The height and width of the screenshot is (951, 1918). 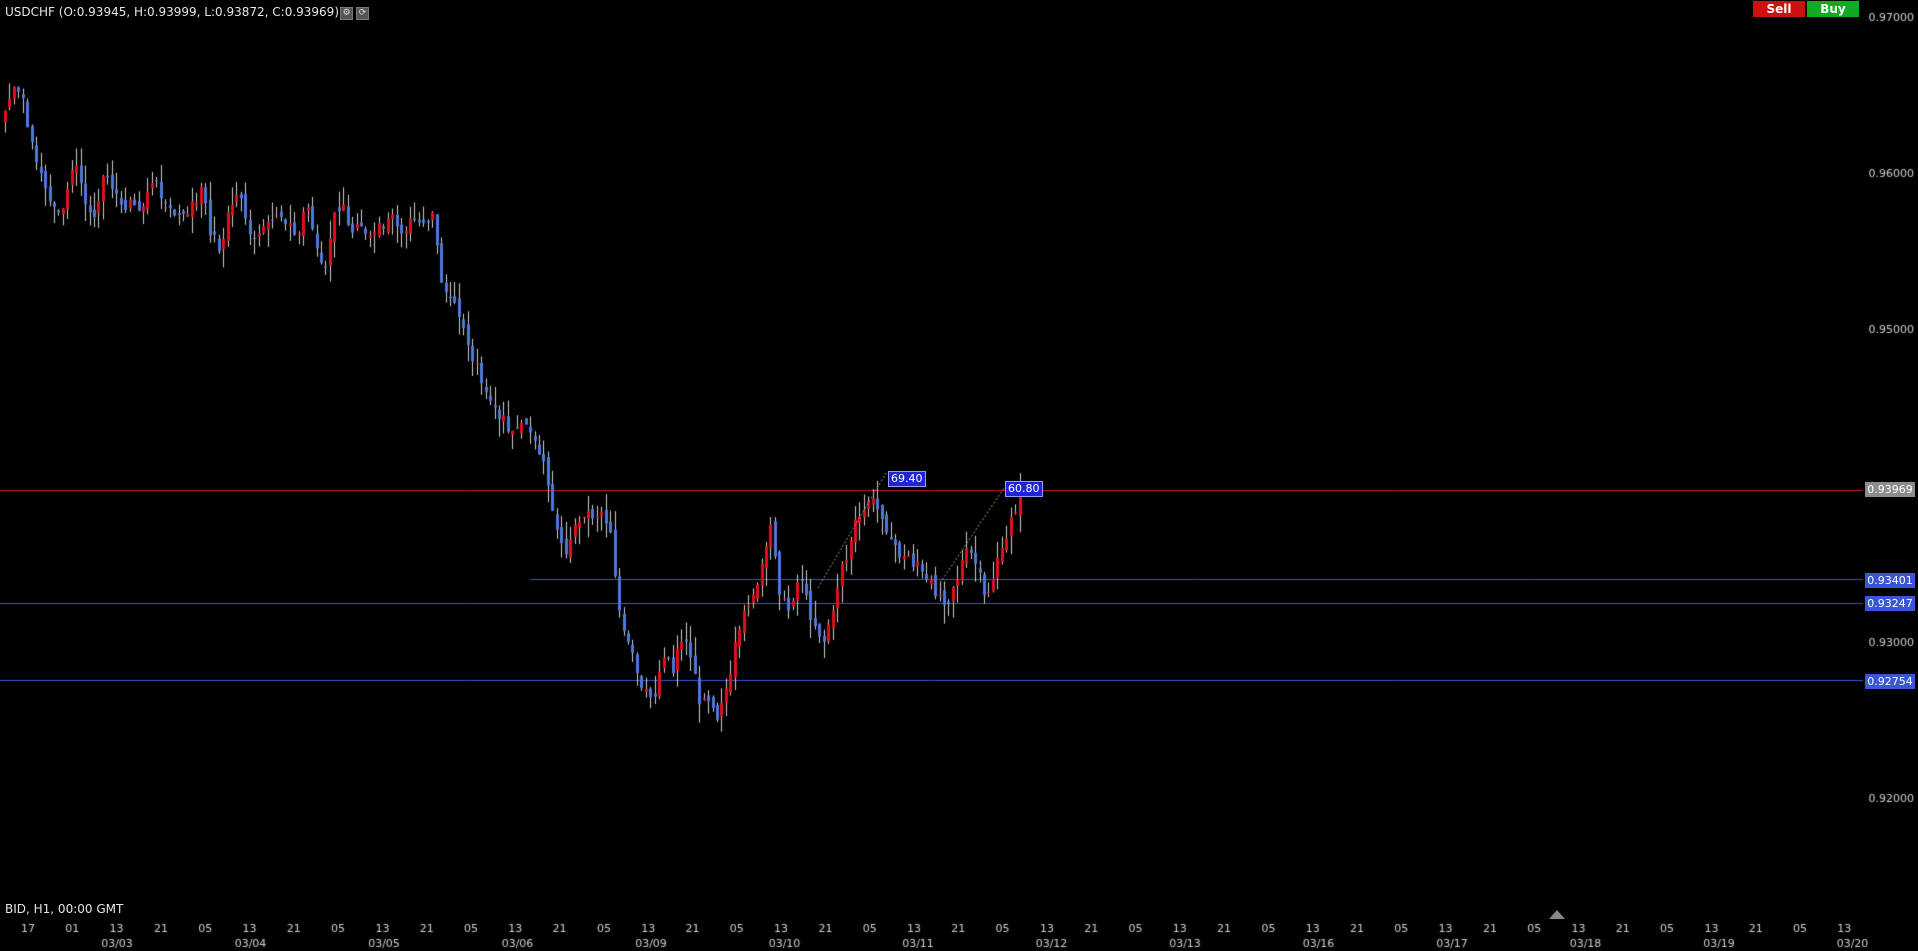 I want to click on refresh-icon: ⟳, so click(x=362, y=13).